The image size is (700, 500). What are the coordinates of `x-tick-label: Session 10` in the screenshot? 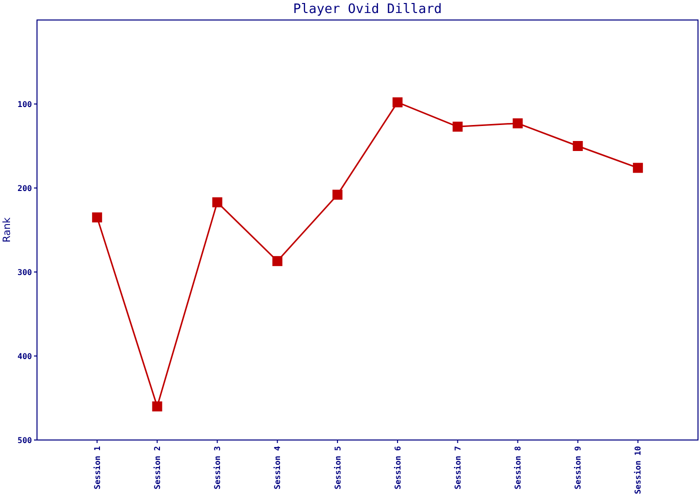 It's located at (638, 470).